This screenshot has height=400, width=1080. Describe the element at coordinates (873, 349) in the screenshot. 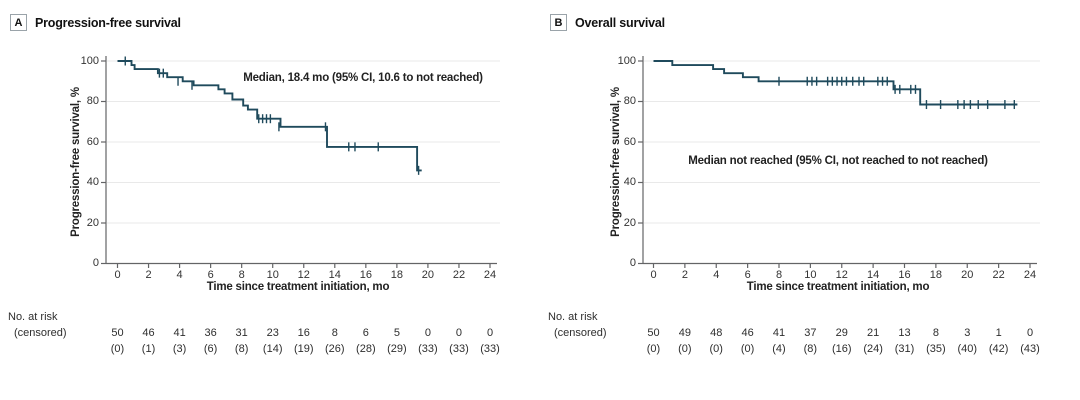

I see `censored-count: (24)` at that location.